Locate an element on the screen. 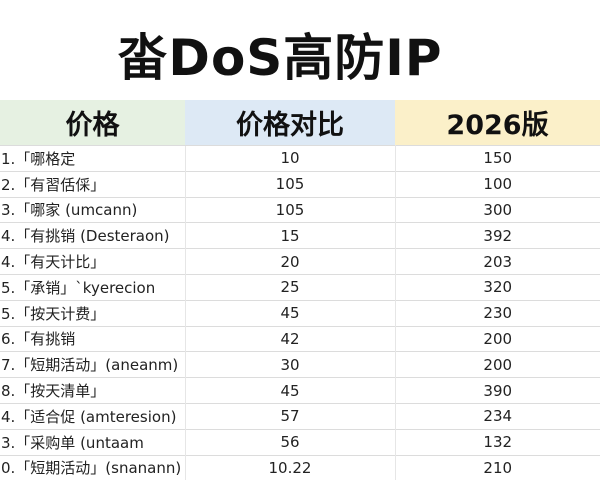 The image size is (600, 500). table-row: 5.「承销」`kyerecion 25 320 is located at coordinates (300, 287).